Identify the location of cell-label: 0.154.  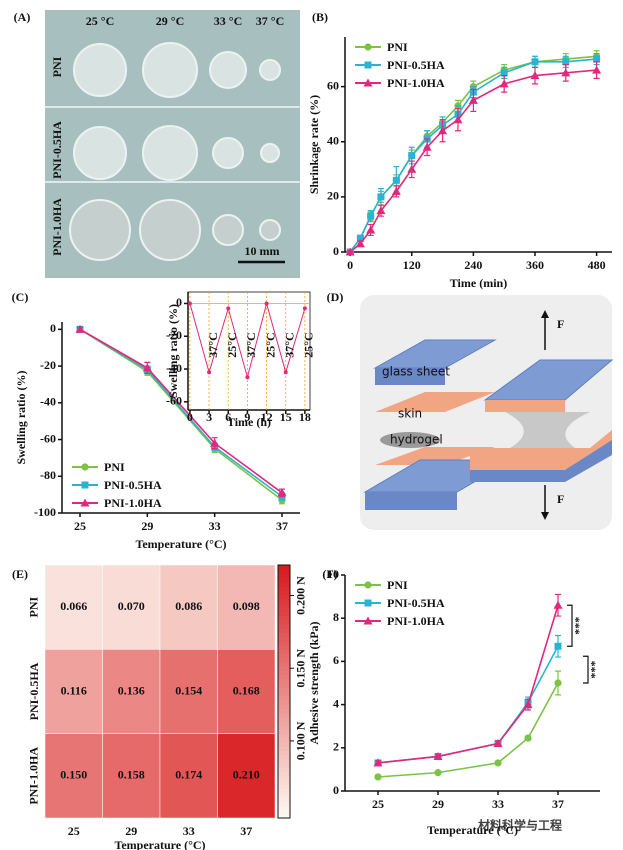
(188, 690).